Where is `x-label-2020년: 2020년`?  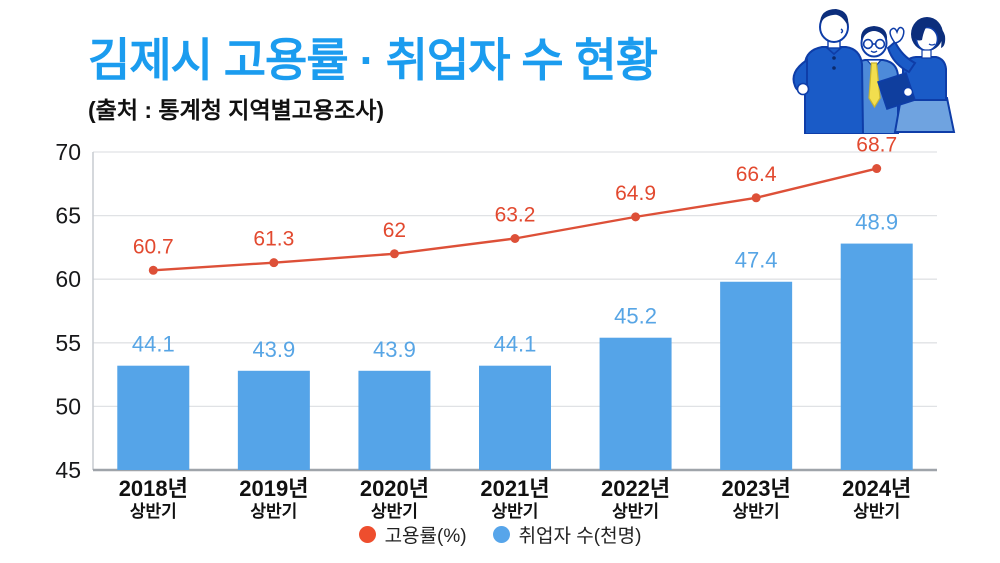 x-label-2020년: 2020년 is located at coordinates (394, 488).